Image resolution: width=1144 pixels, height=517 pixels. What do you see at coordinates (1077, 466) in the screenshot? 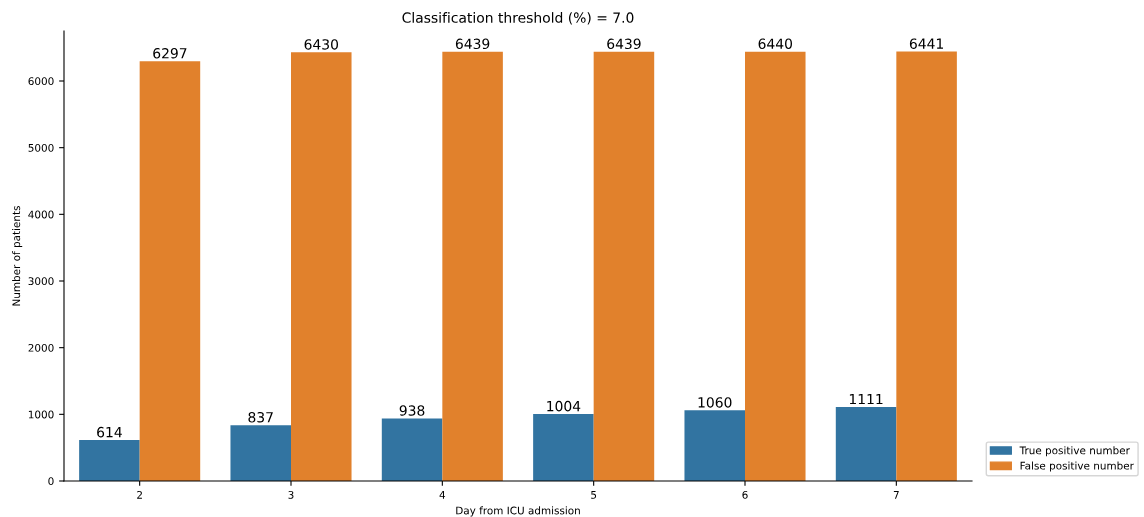
I see `legend-label: False positive number` at bounding box center [1077, 466].